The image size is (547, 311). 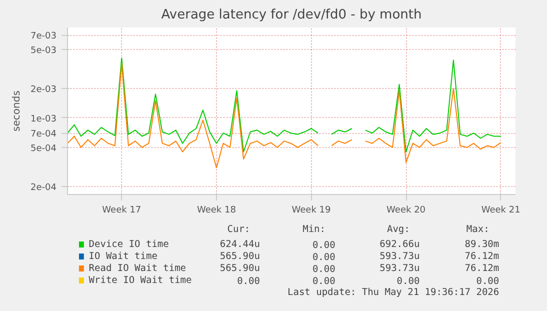 What do you see at coordinates (400, 244) in the screenshot?
I see `text: 692.66u` at bounding box center [400, 244].